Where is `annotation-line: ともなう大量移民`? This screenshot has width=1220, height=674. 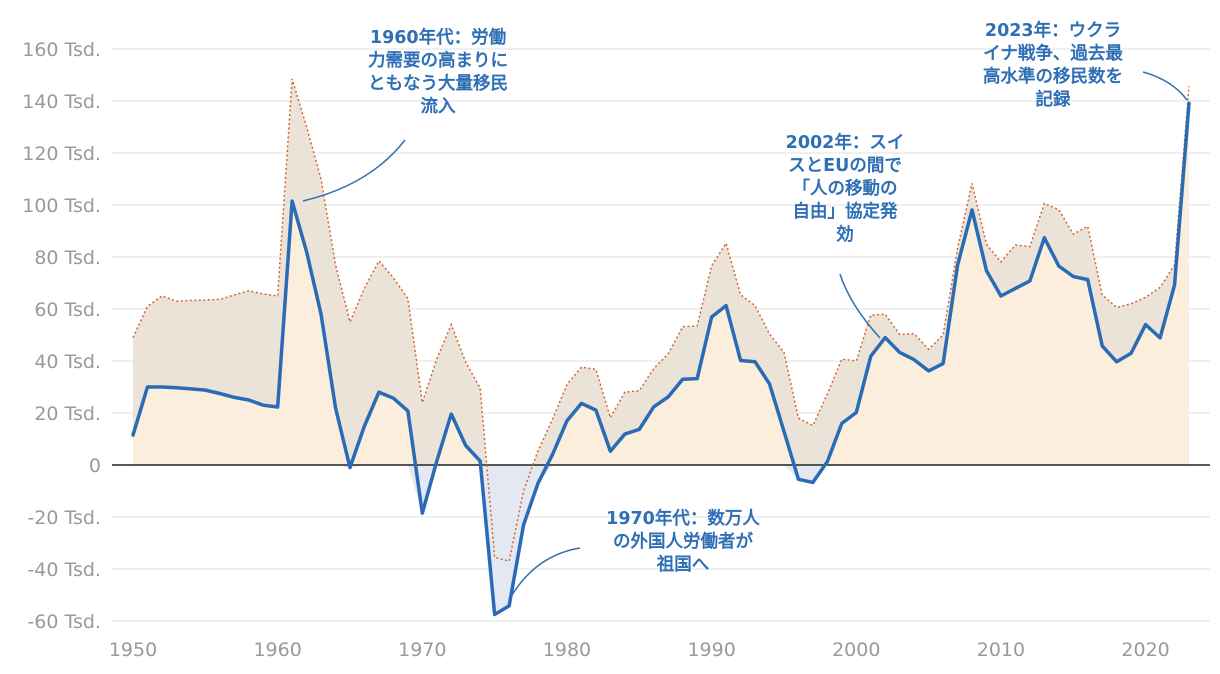 annotation-line: ともなう大量移民 is located at coordinates (438, 84).